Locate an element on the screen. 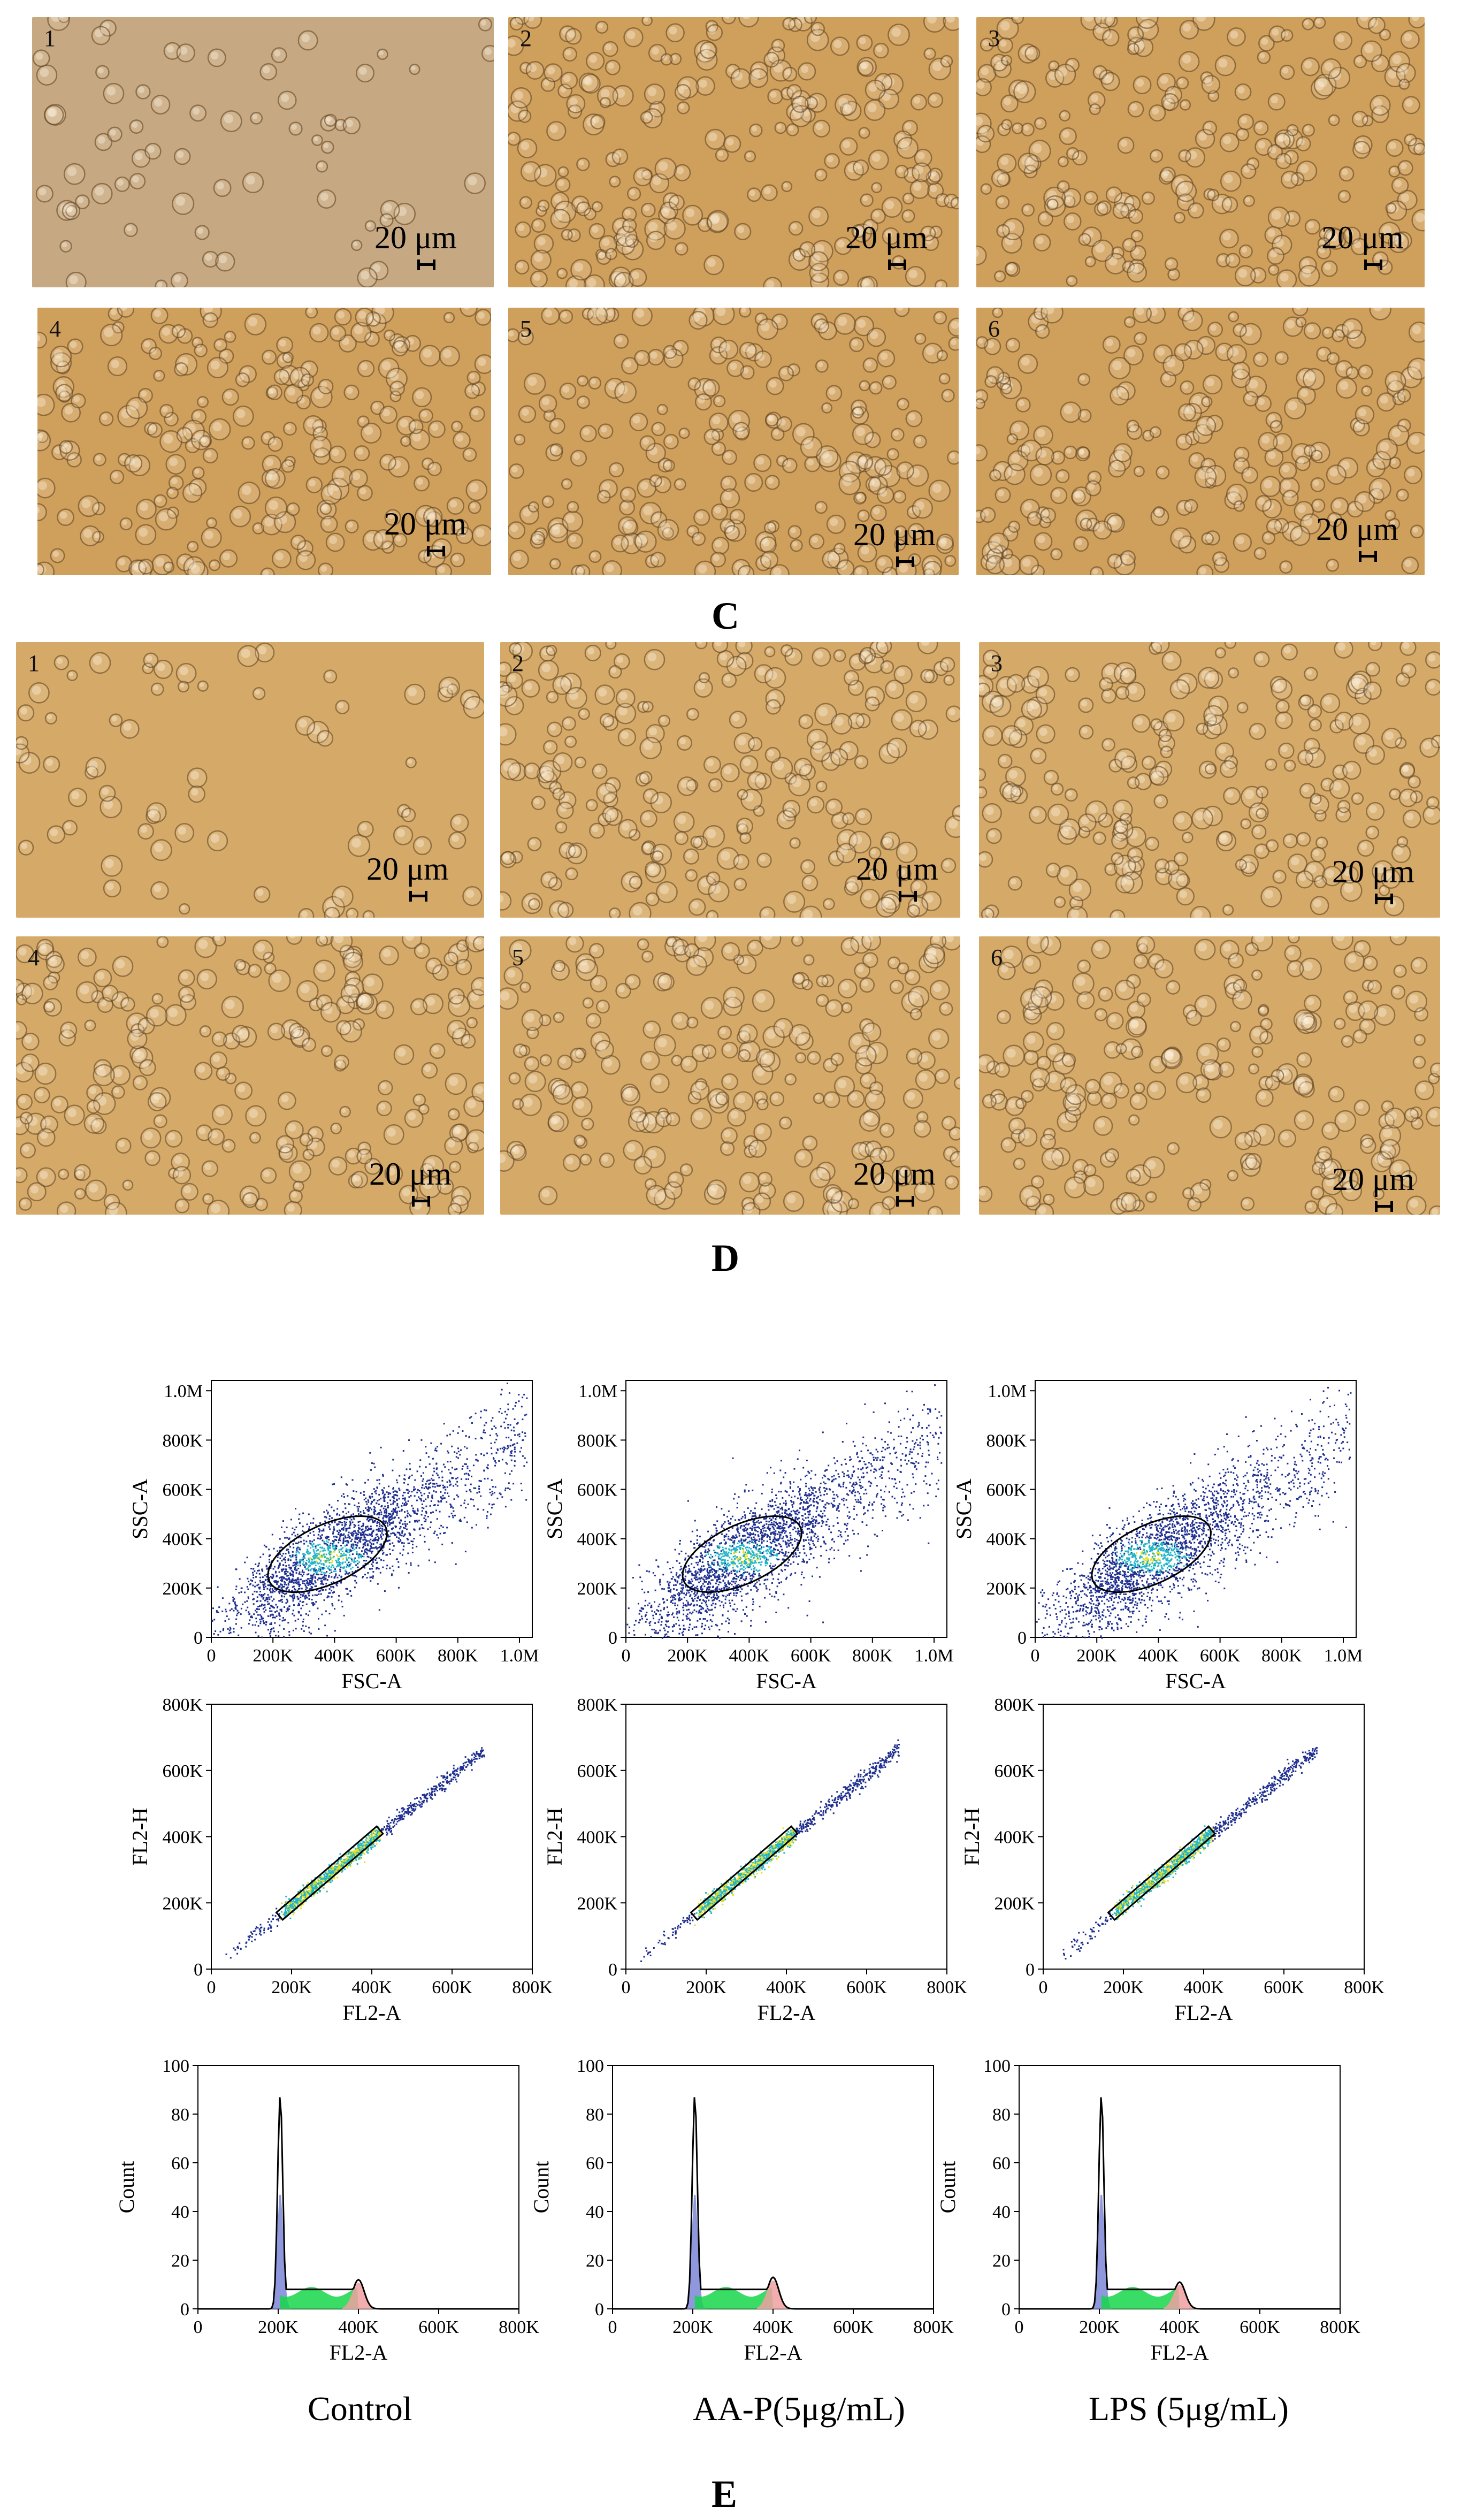 The image size is (1484, 2517). panel-c-letter: C is located at coordinates (725, 615).